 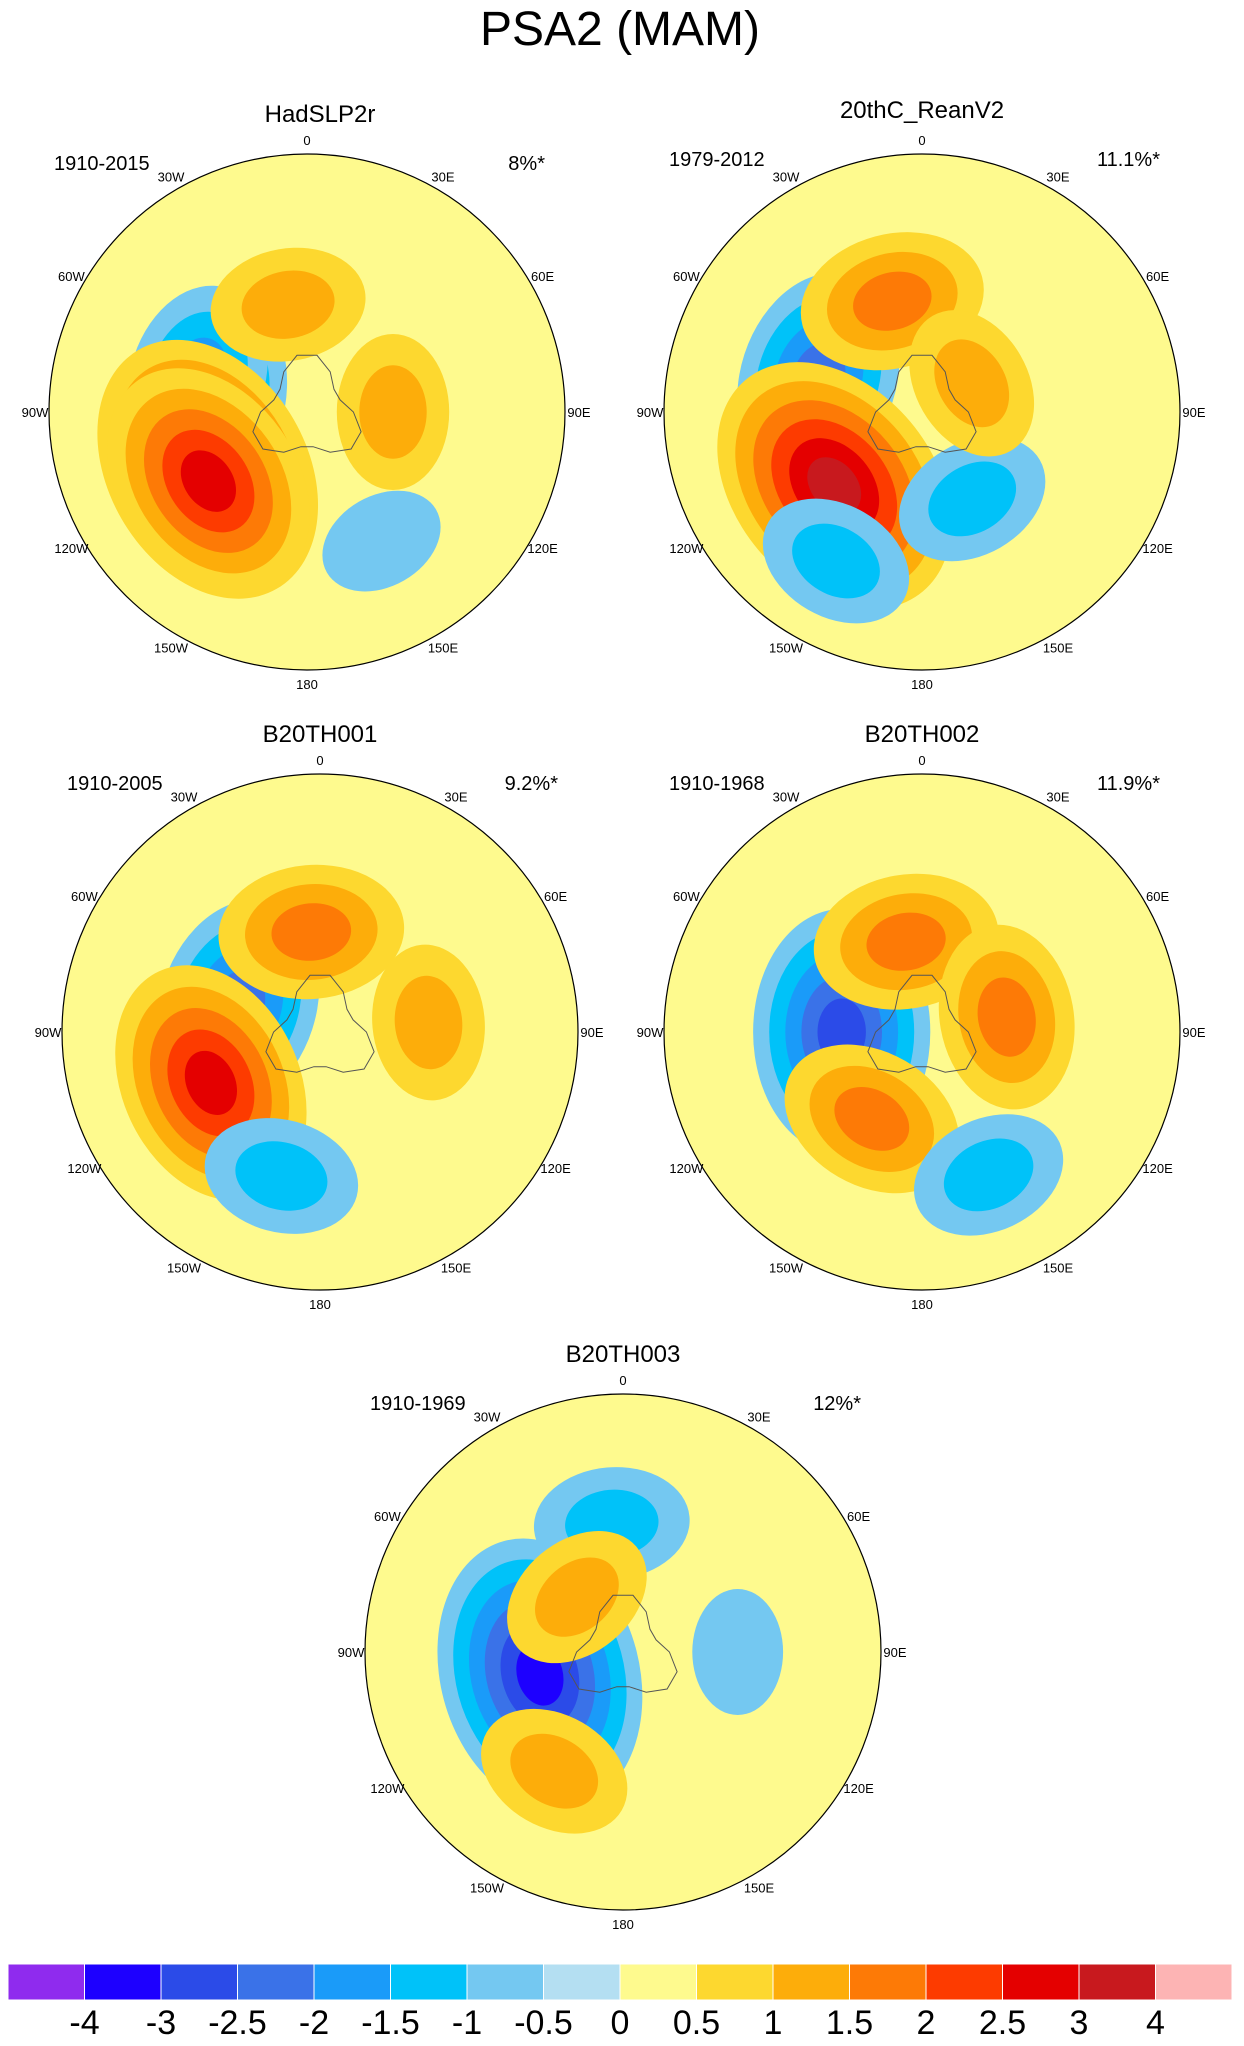 What do you see at coordinates (1128, 160) in the screenshot?
I see `panel-variance: 11.1%*` at bounding box center [1128, 160].